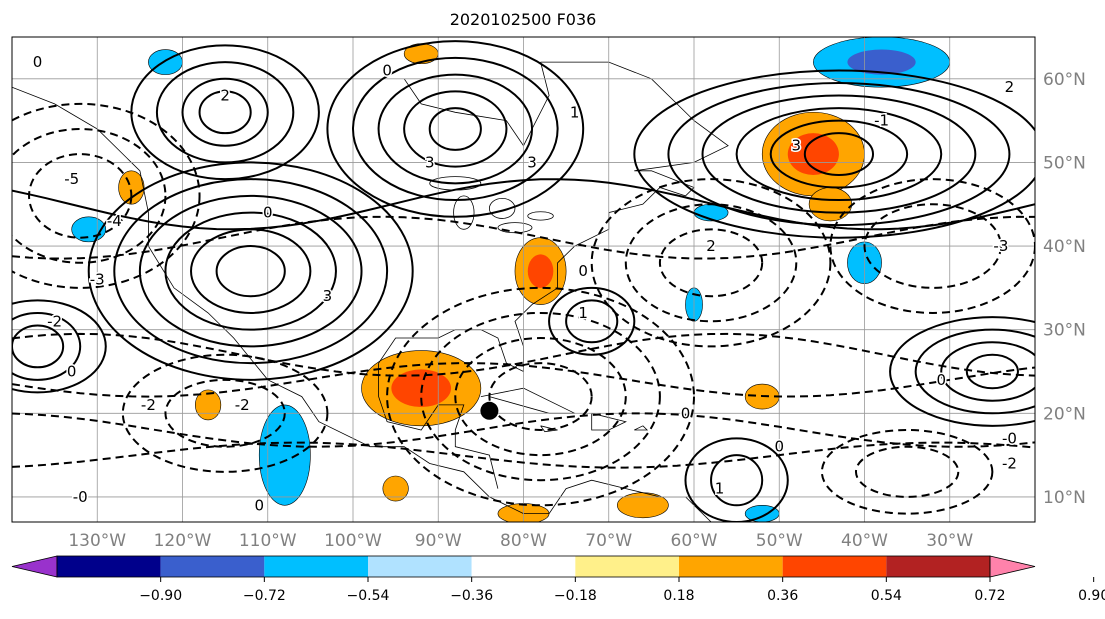  I want to click on contour-low-pacific, so click(106, 195).